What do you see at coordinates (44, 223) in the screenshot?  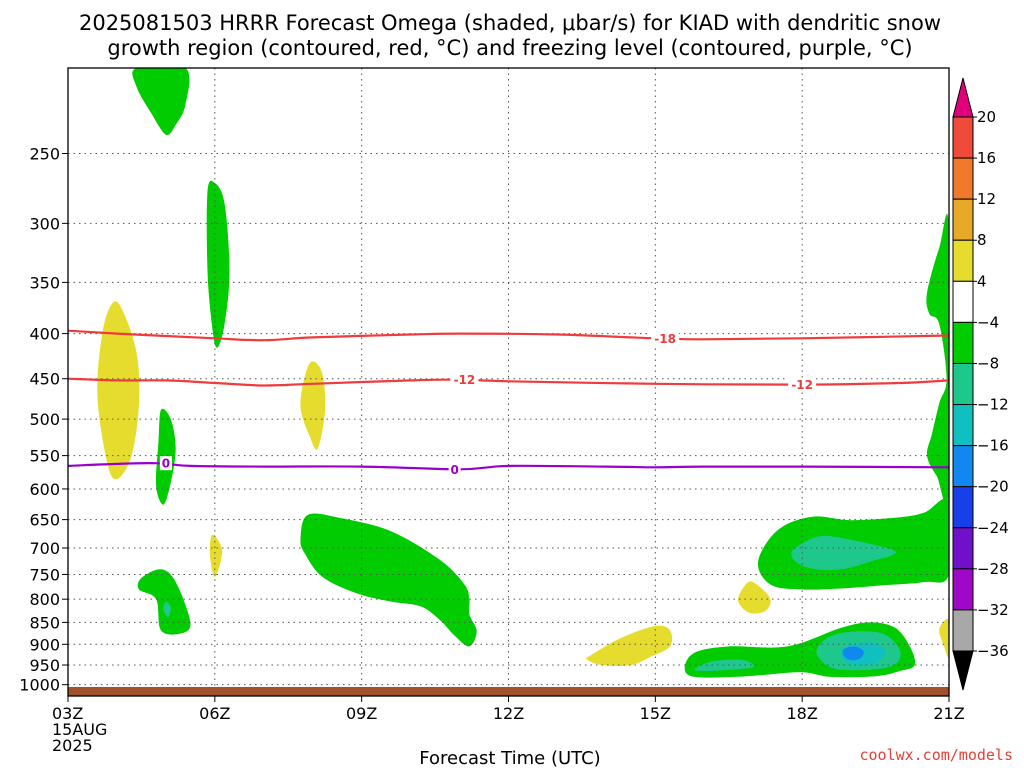 I see `ytick-label-300: 300` at bounding box center [44, 223].